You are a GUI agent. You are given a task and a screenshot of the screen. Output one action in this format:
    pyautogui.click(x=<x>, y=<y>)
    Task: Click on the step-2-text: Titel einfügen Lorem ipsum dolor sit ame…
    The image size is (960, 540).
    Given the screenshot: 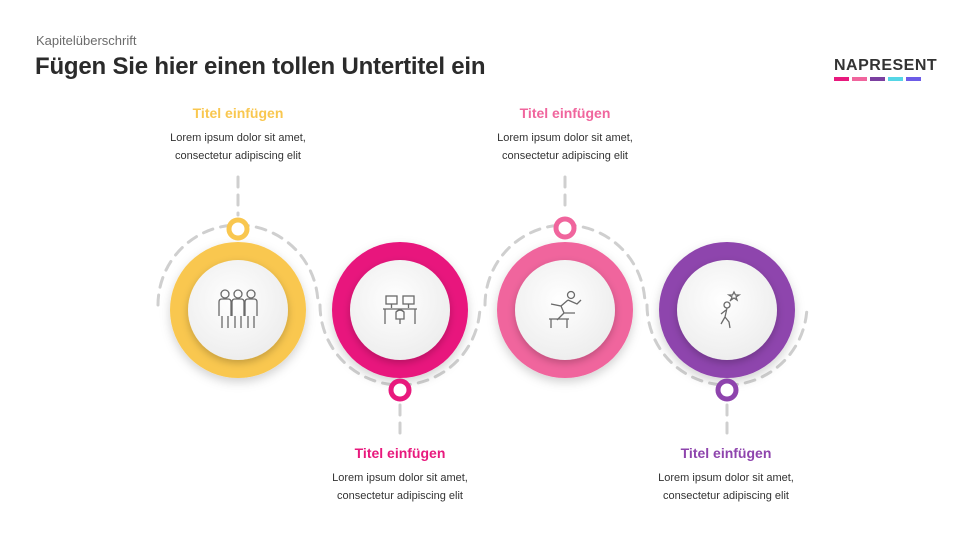 What is the action you would take?
    pyautogui.click(x=400, y=475)
    